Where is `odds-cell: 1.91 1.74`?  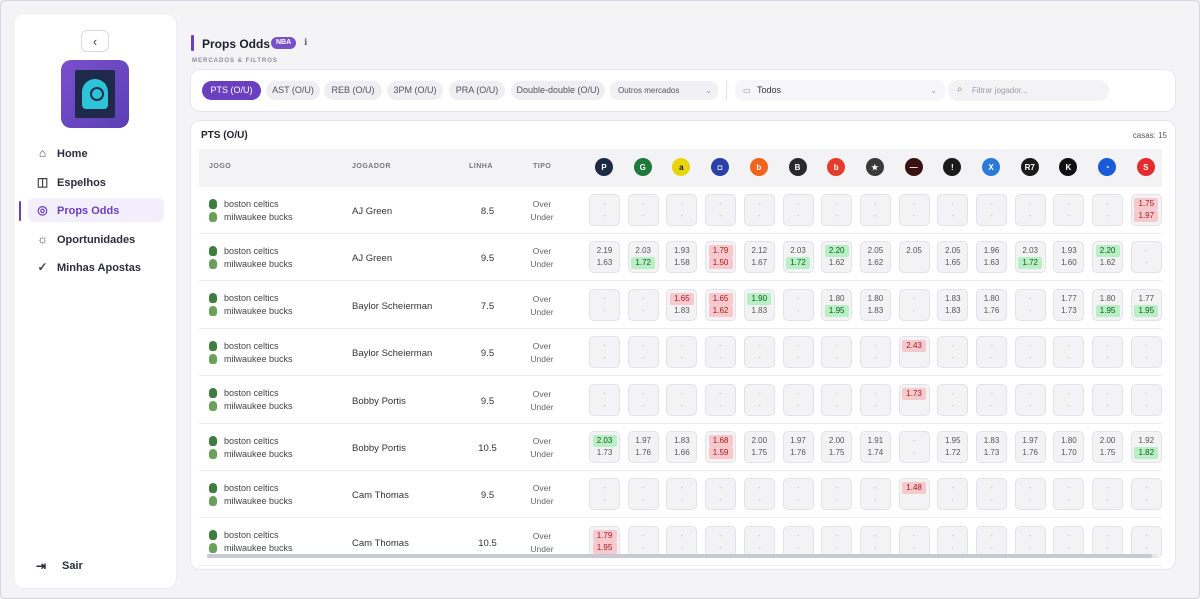
odds-cell: 1.91 1.74 is located at coordinates (875, 447).